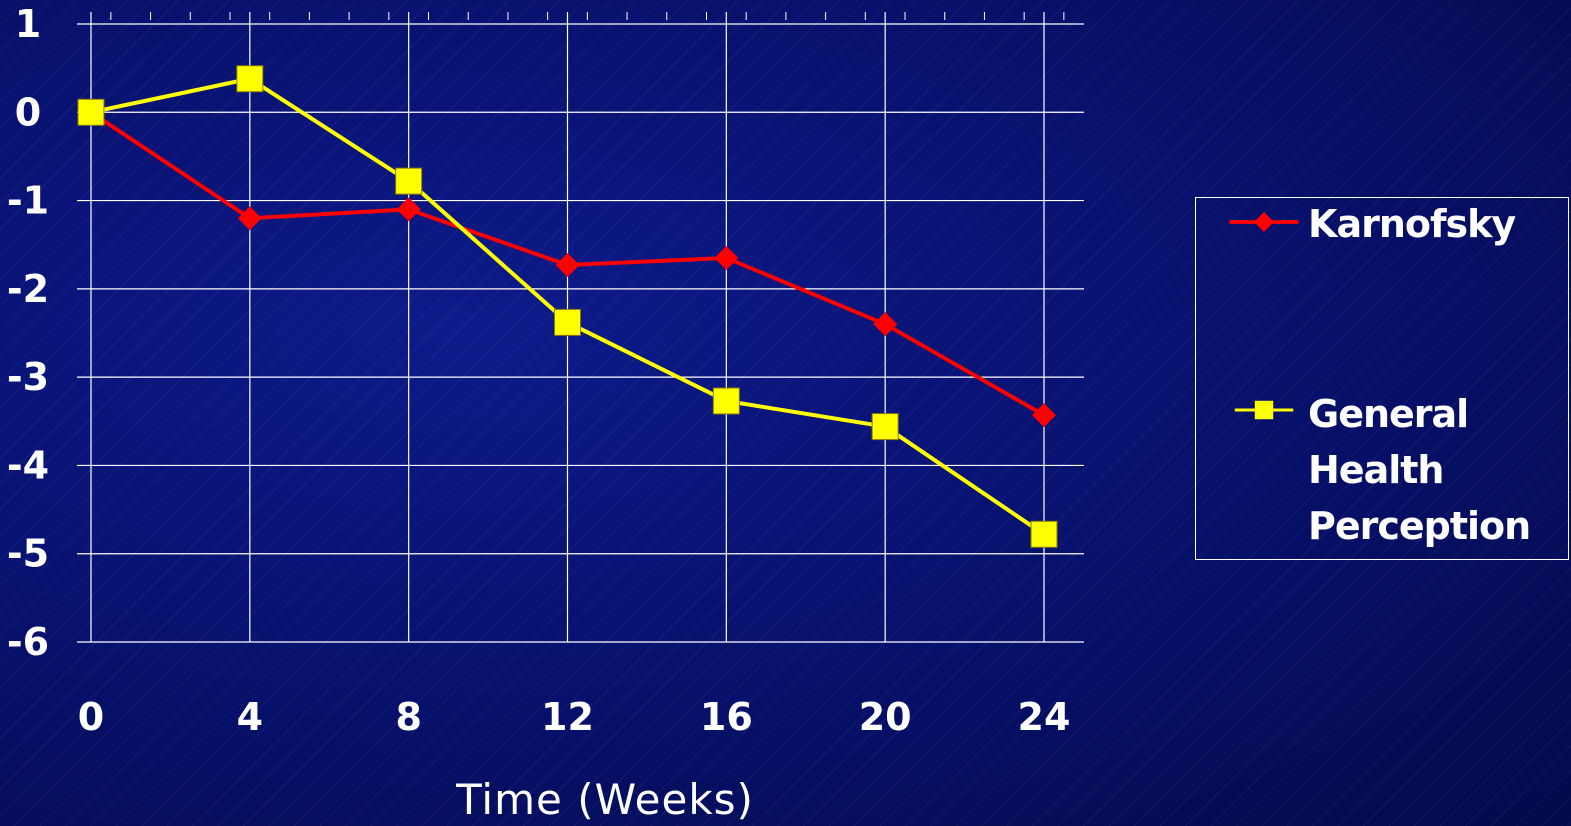  I want to click on y-tick-label: -2, so click(28, 289).